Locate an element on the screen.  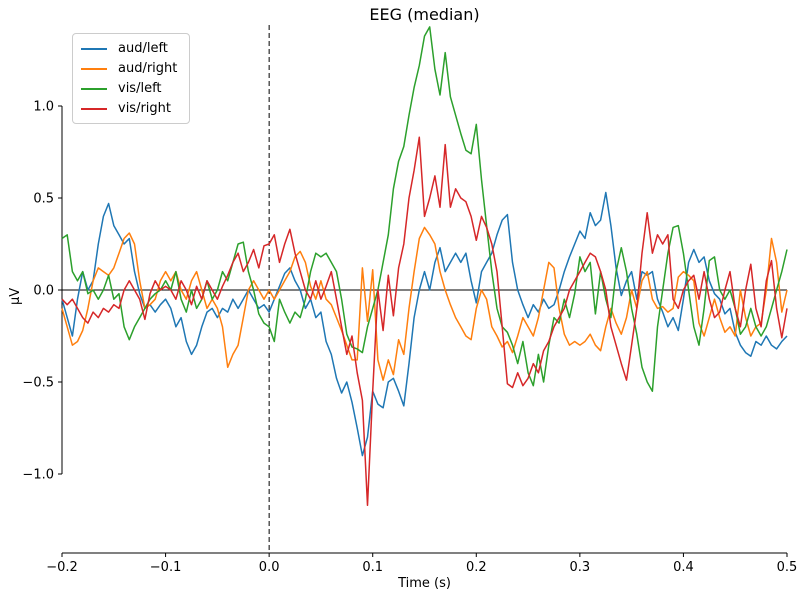
x-tick-label: 0.5 is located at coordinates (787, 567).